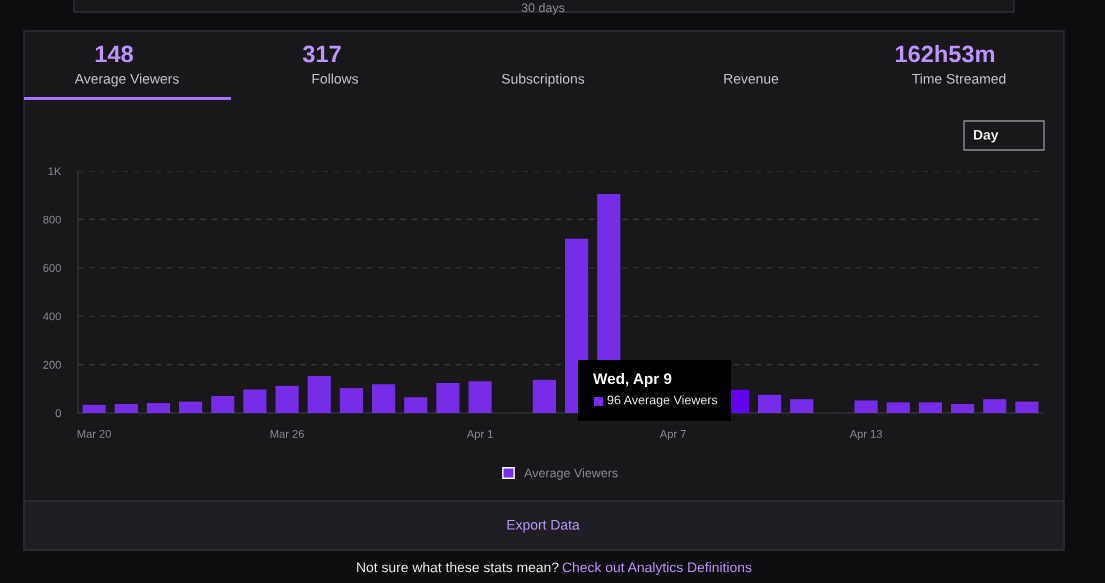  Describe the element at coordinates (52, 364) in the screenshot. I see `y-tick-label: 200` at that location.